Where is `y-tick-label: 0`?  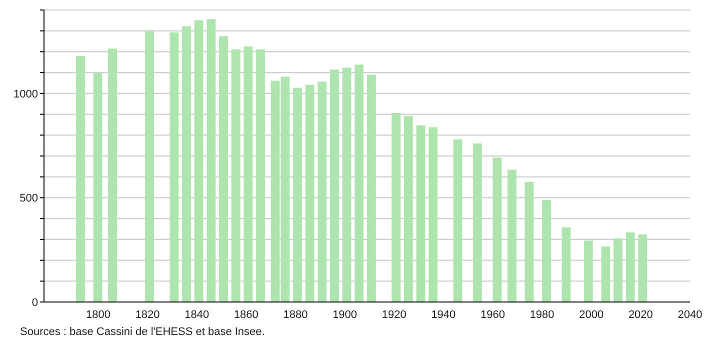 y-tick-label: 0 is located at coordinates (35, 302).